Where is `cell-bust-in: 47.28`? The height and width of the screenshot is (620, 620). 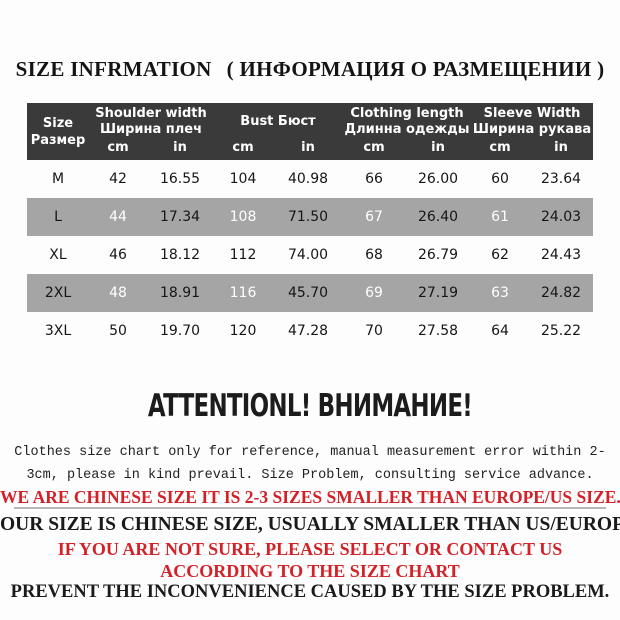
cell-bust-in: 47.28 is located at coordinates (308, 331).